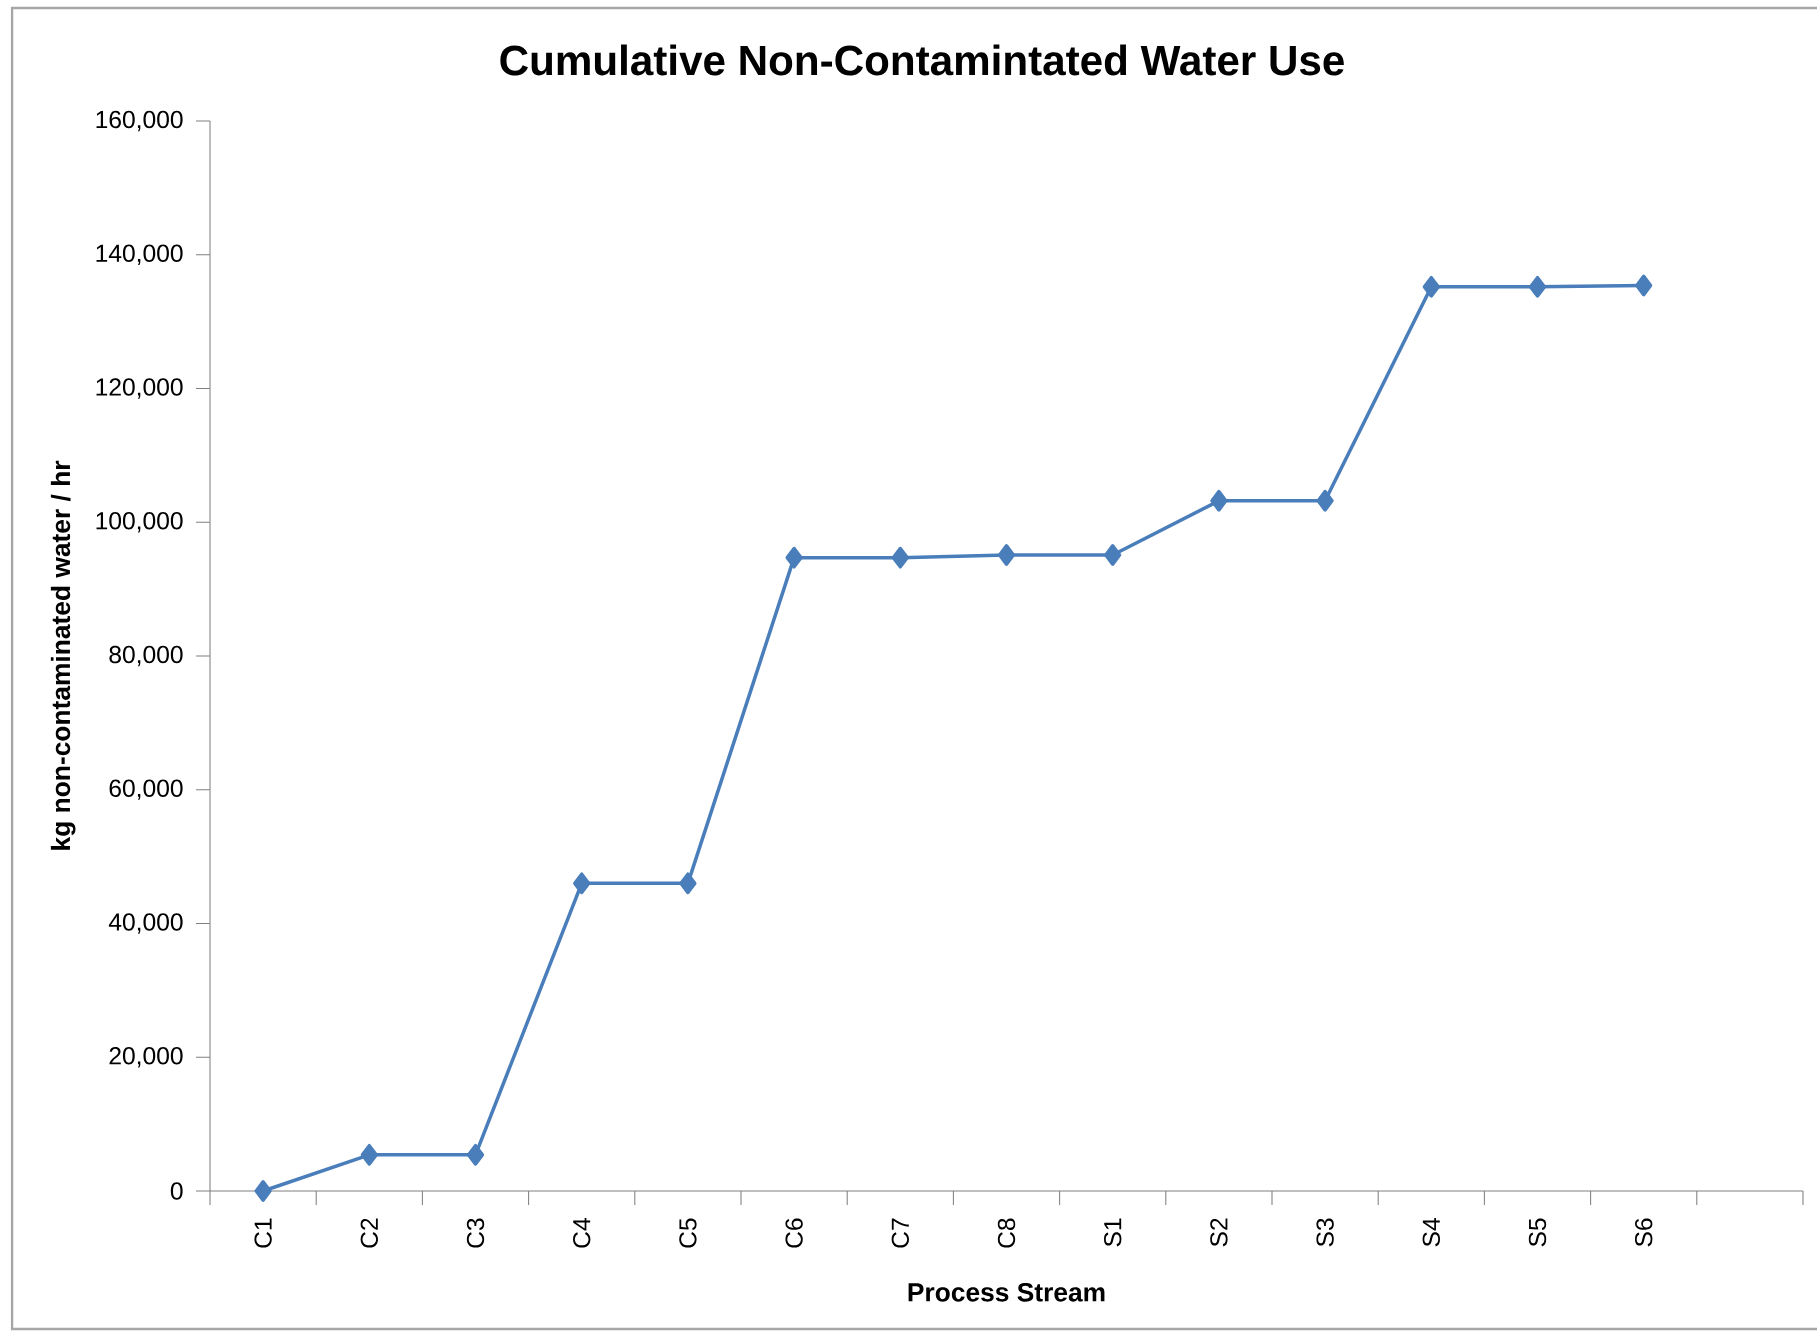 The image size is (1817, 1332). Describe the element at coordinates (139, 254) in the screenshot. I see `y-tick-label: 140,000` at that location.